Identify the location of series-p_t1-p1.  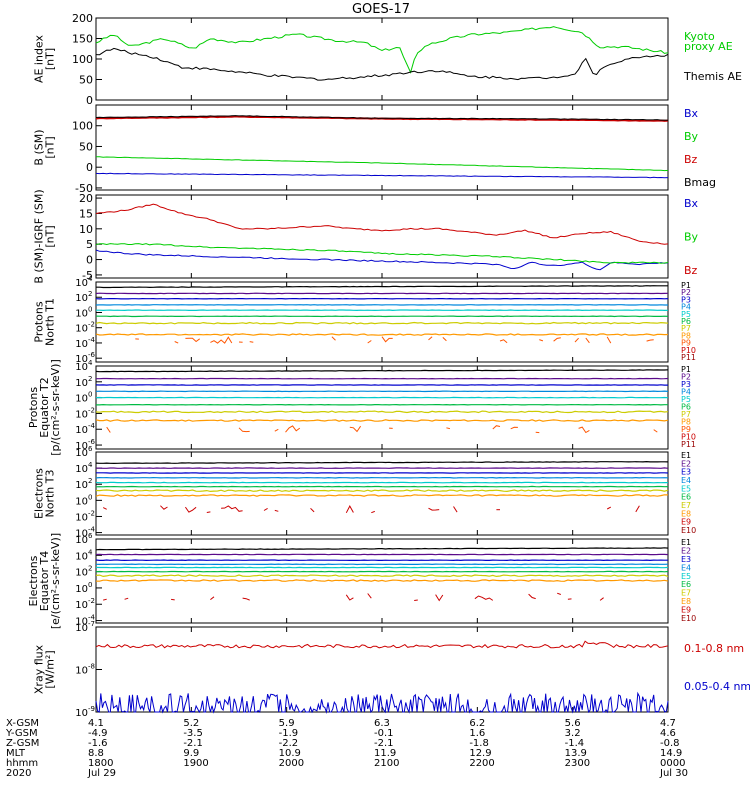
(382, 287).